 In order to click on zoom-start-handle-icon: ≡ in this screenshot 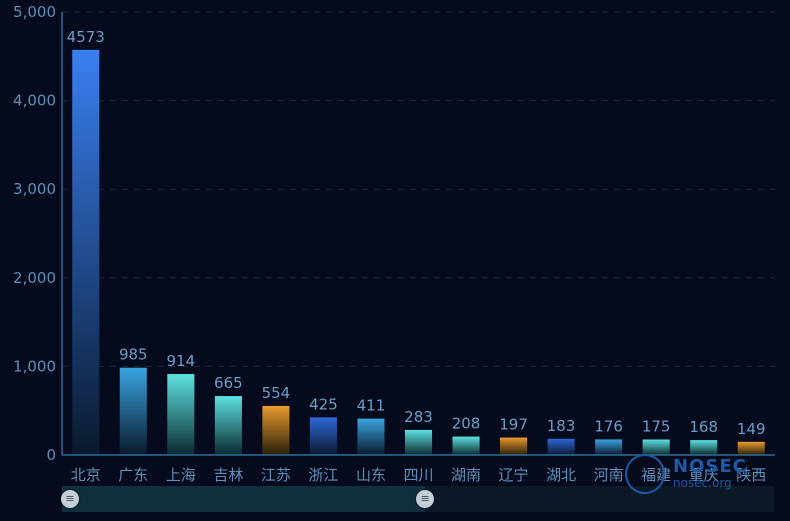, I will do `click(70, 499)`.